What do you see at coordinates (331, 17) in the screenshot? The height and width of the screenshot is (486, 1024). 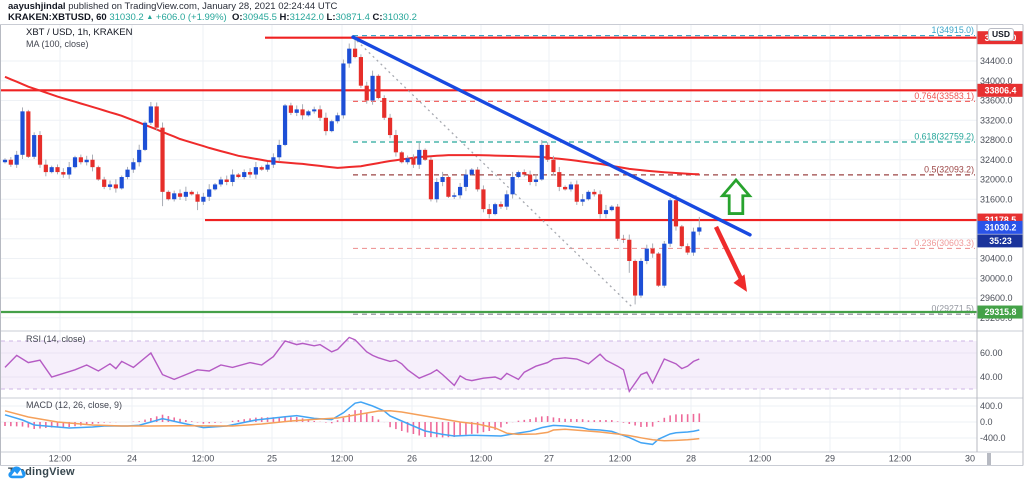 I see `low-label: L:` at bounding box center [331, 17].